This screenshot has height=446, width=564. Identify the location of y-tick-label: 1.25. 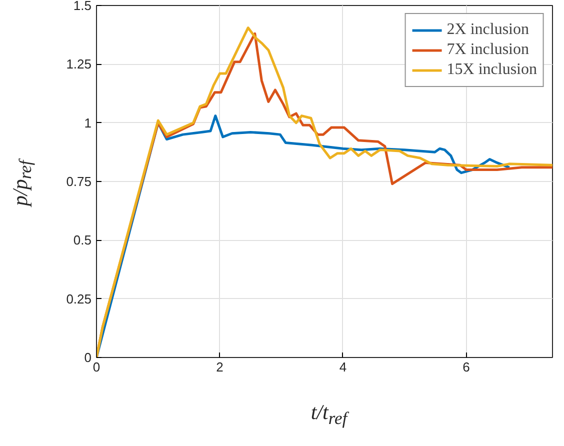
(79, 64).